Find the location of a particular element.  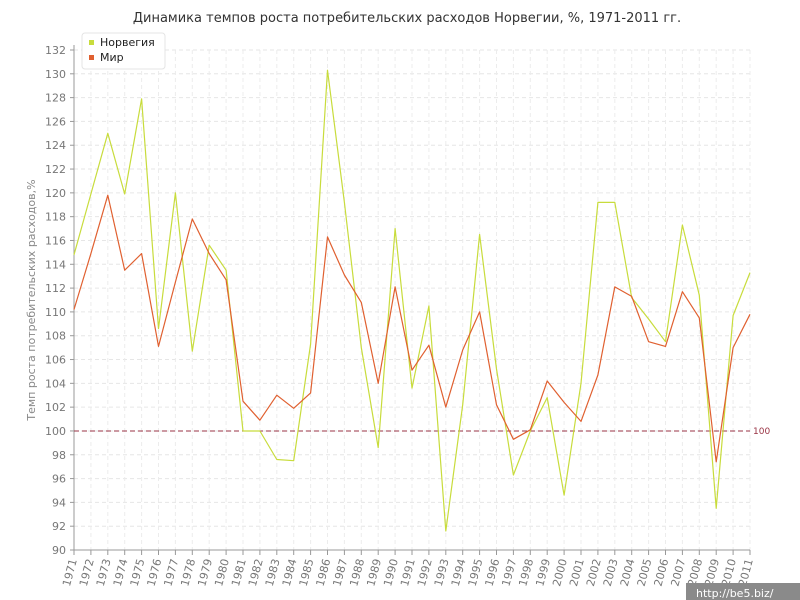

y-tick-label: 108 is located at coordinates (55, 336).